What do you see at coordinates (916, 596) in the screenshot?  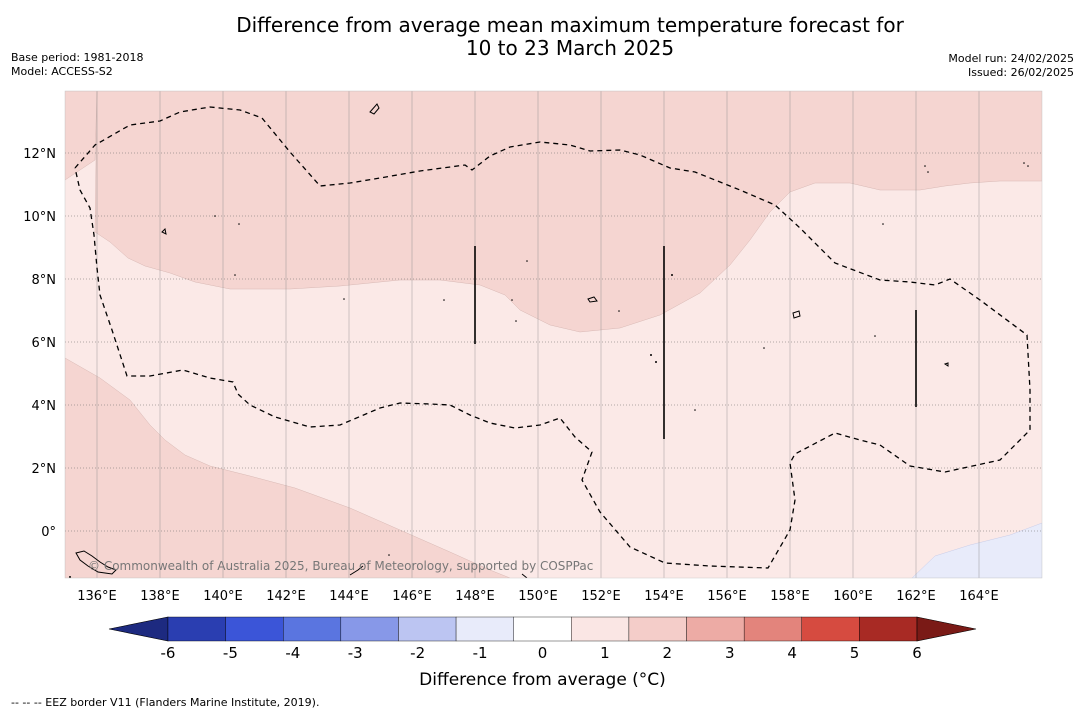 I see `lon-label-162e: 162°E` at bounding box center [916, 596].